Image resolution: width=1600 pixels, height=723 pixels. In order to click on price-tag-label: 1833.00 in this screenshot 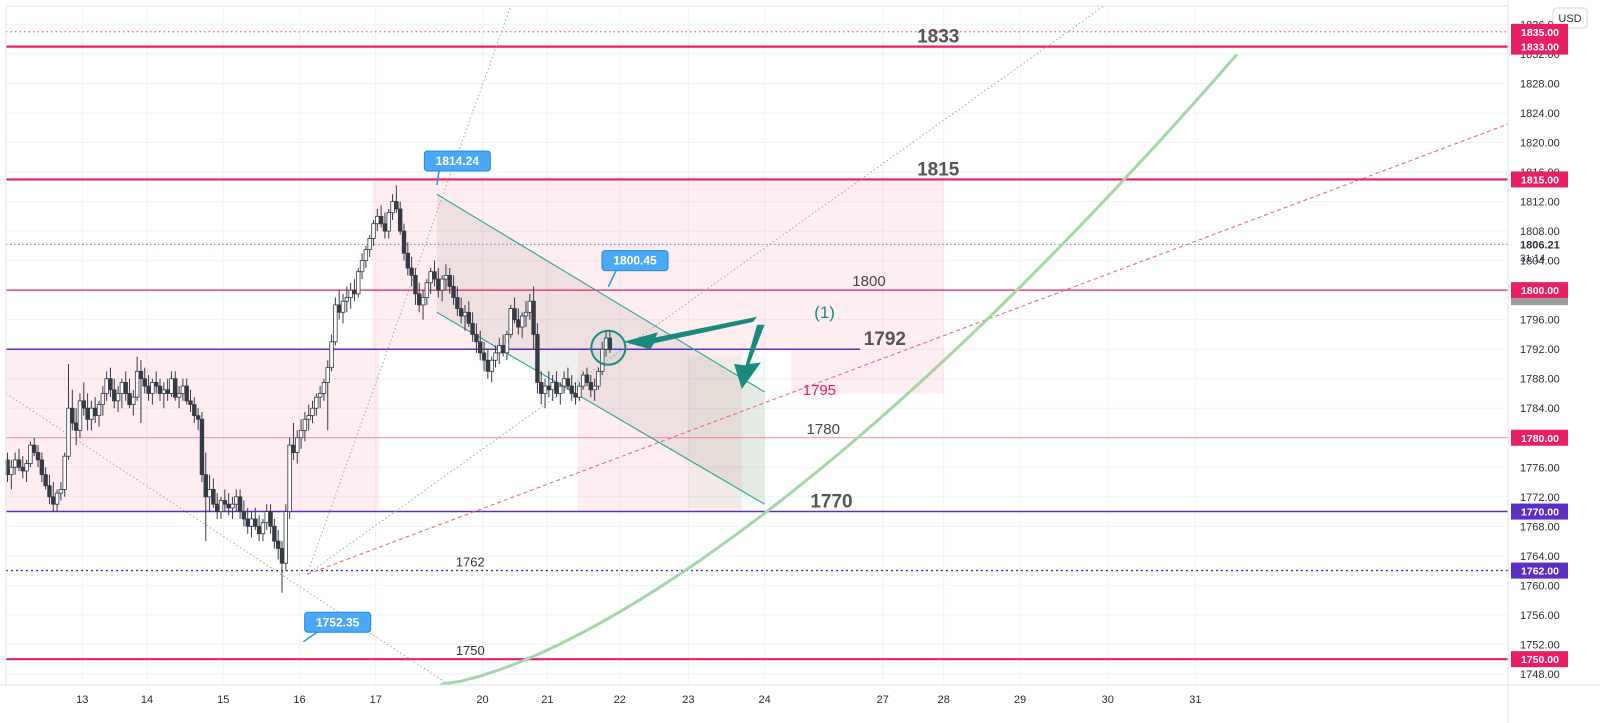, I will do `click(1540, 48)`.